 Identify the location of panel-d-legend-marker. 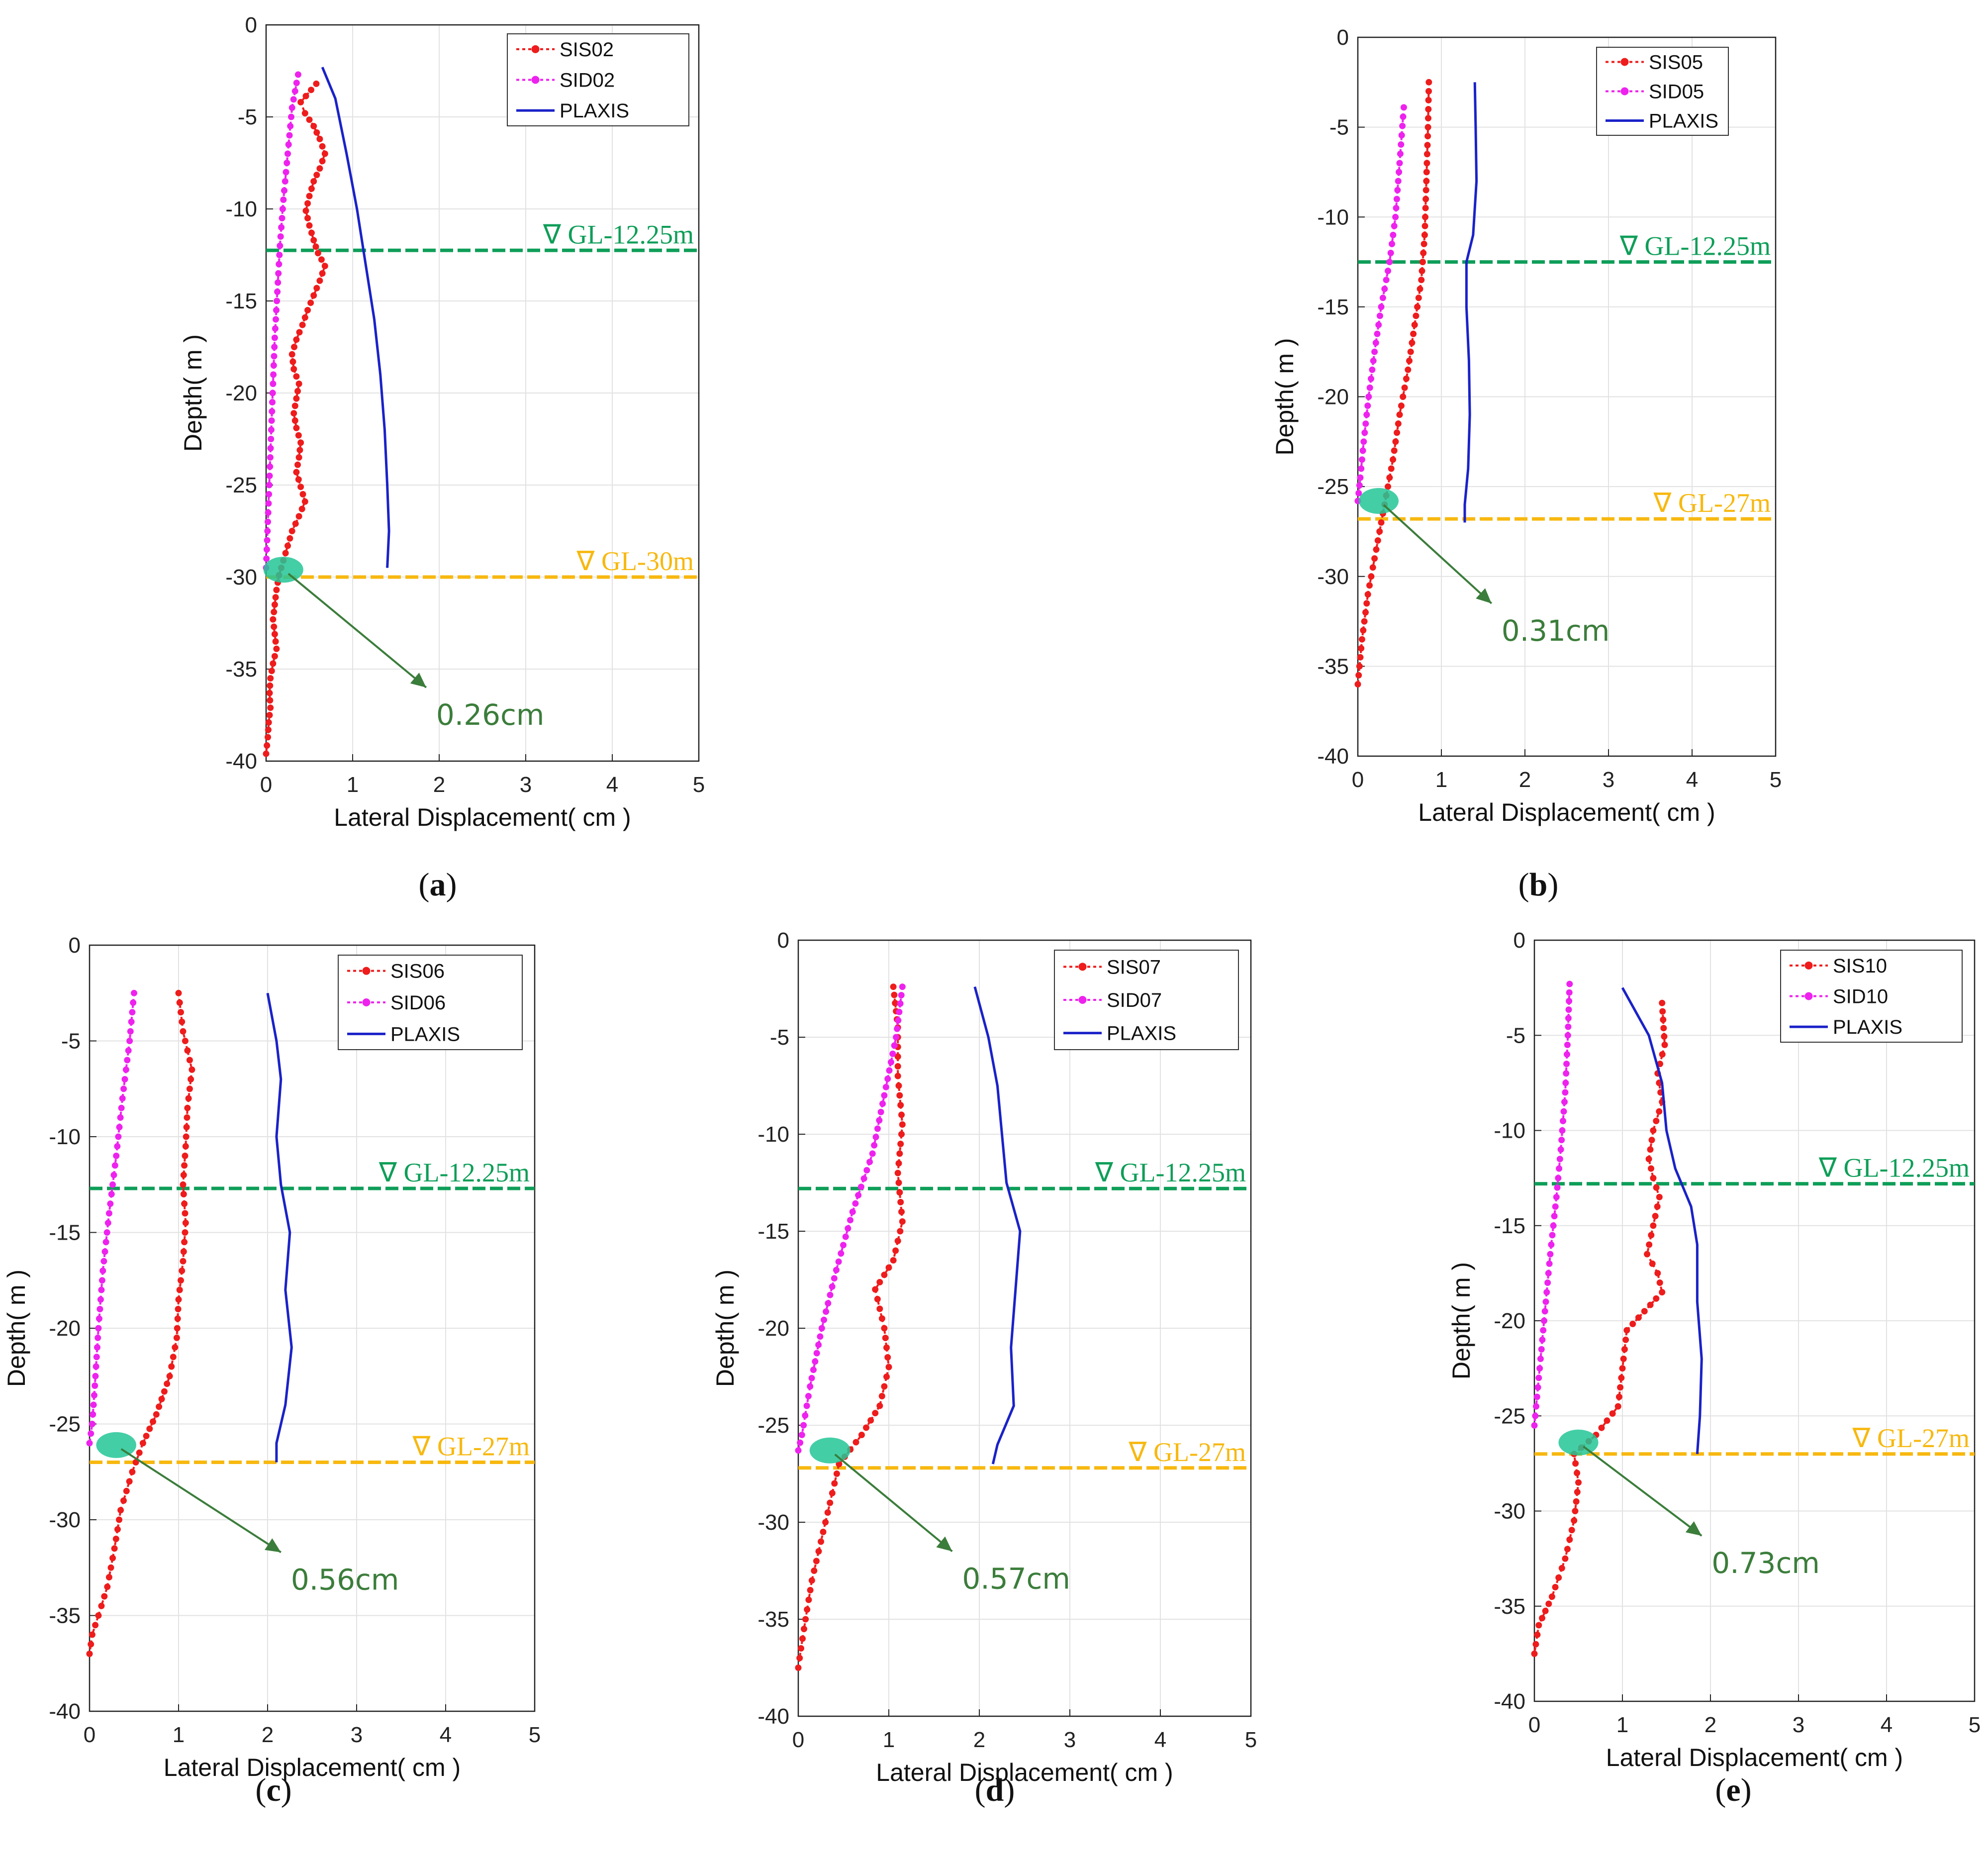
(1082, 967).